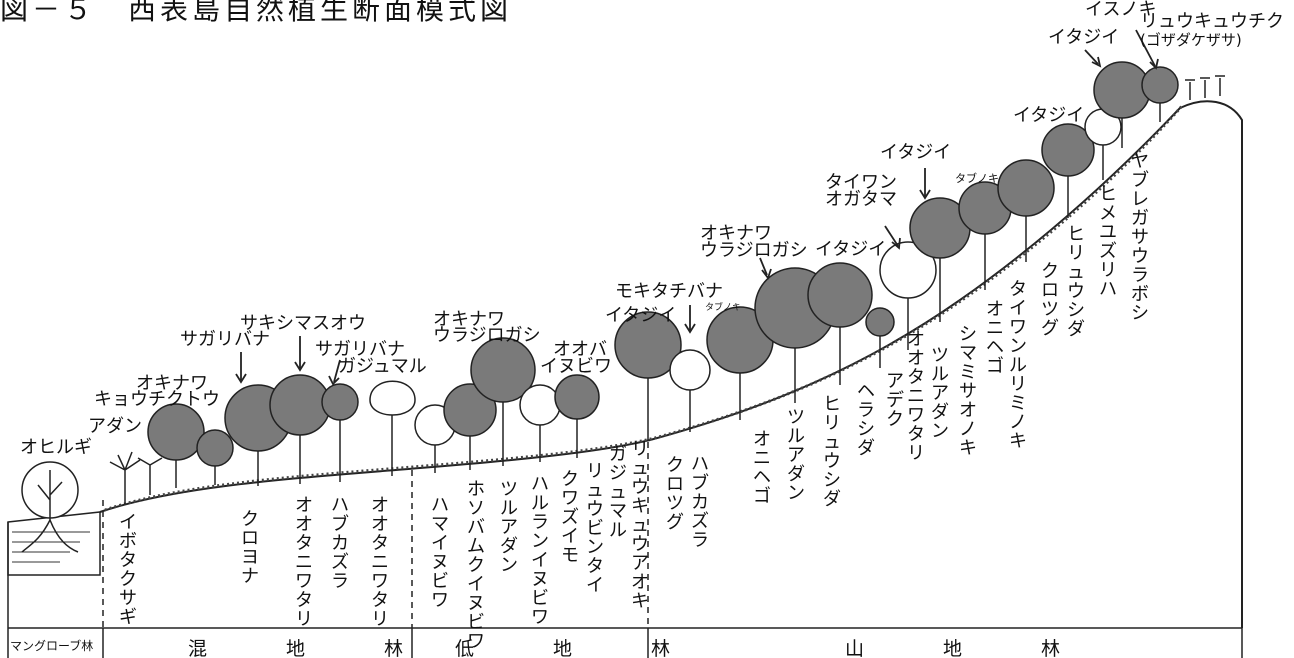 The width and height of the screenshot is (1294, 658). Describe the element at coordinates (303, 323) in the screenshot. I see `label-sakishimasuou: サキシマスオウ` at that location.